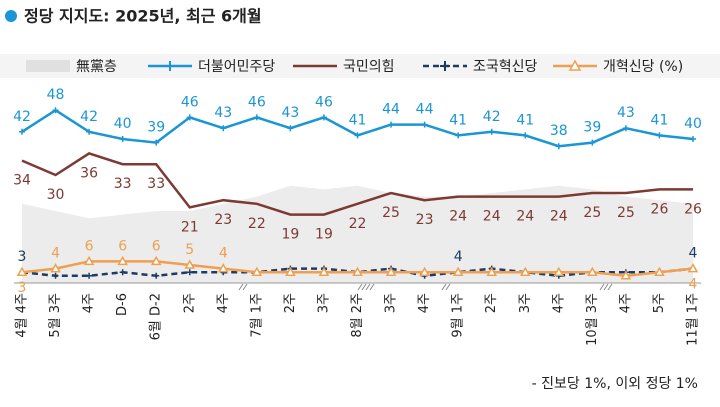 Image resolution: width=720 pixels, height=407 pixels. What do you see at coordinates (89, 173) in the screenshot?
I see `data-label: 36` at bounding box center [89, 173].